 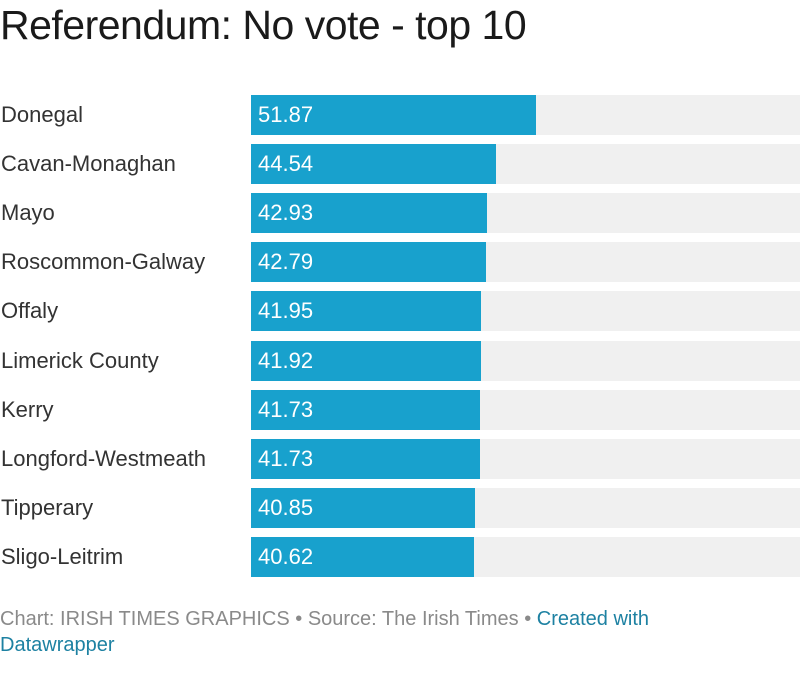 What do you see at coordinates (525, 213) in the screenshot?
I see `bar-track: 42.93` at bounding box center [525, 213].